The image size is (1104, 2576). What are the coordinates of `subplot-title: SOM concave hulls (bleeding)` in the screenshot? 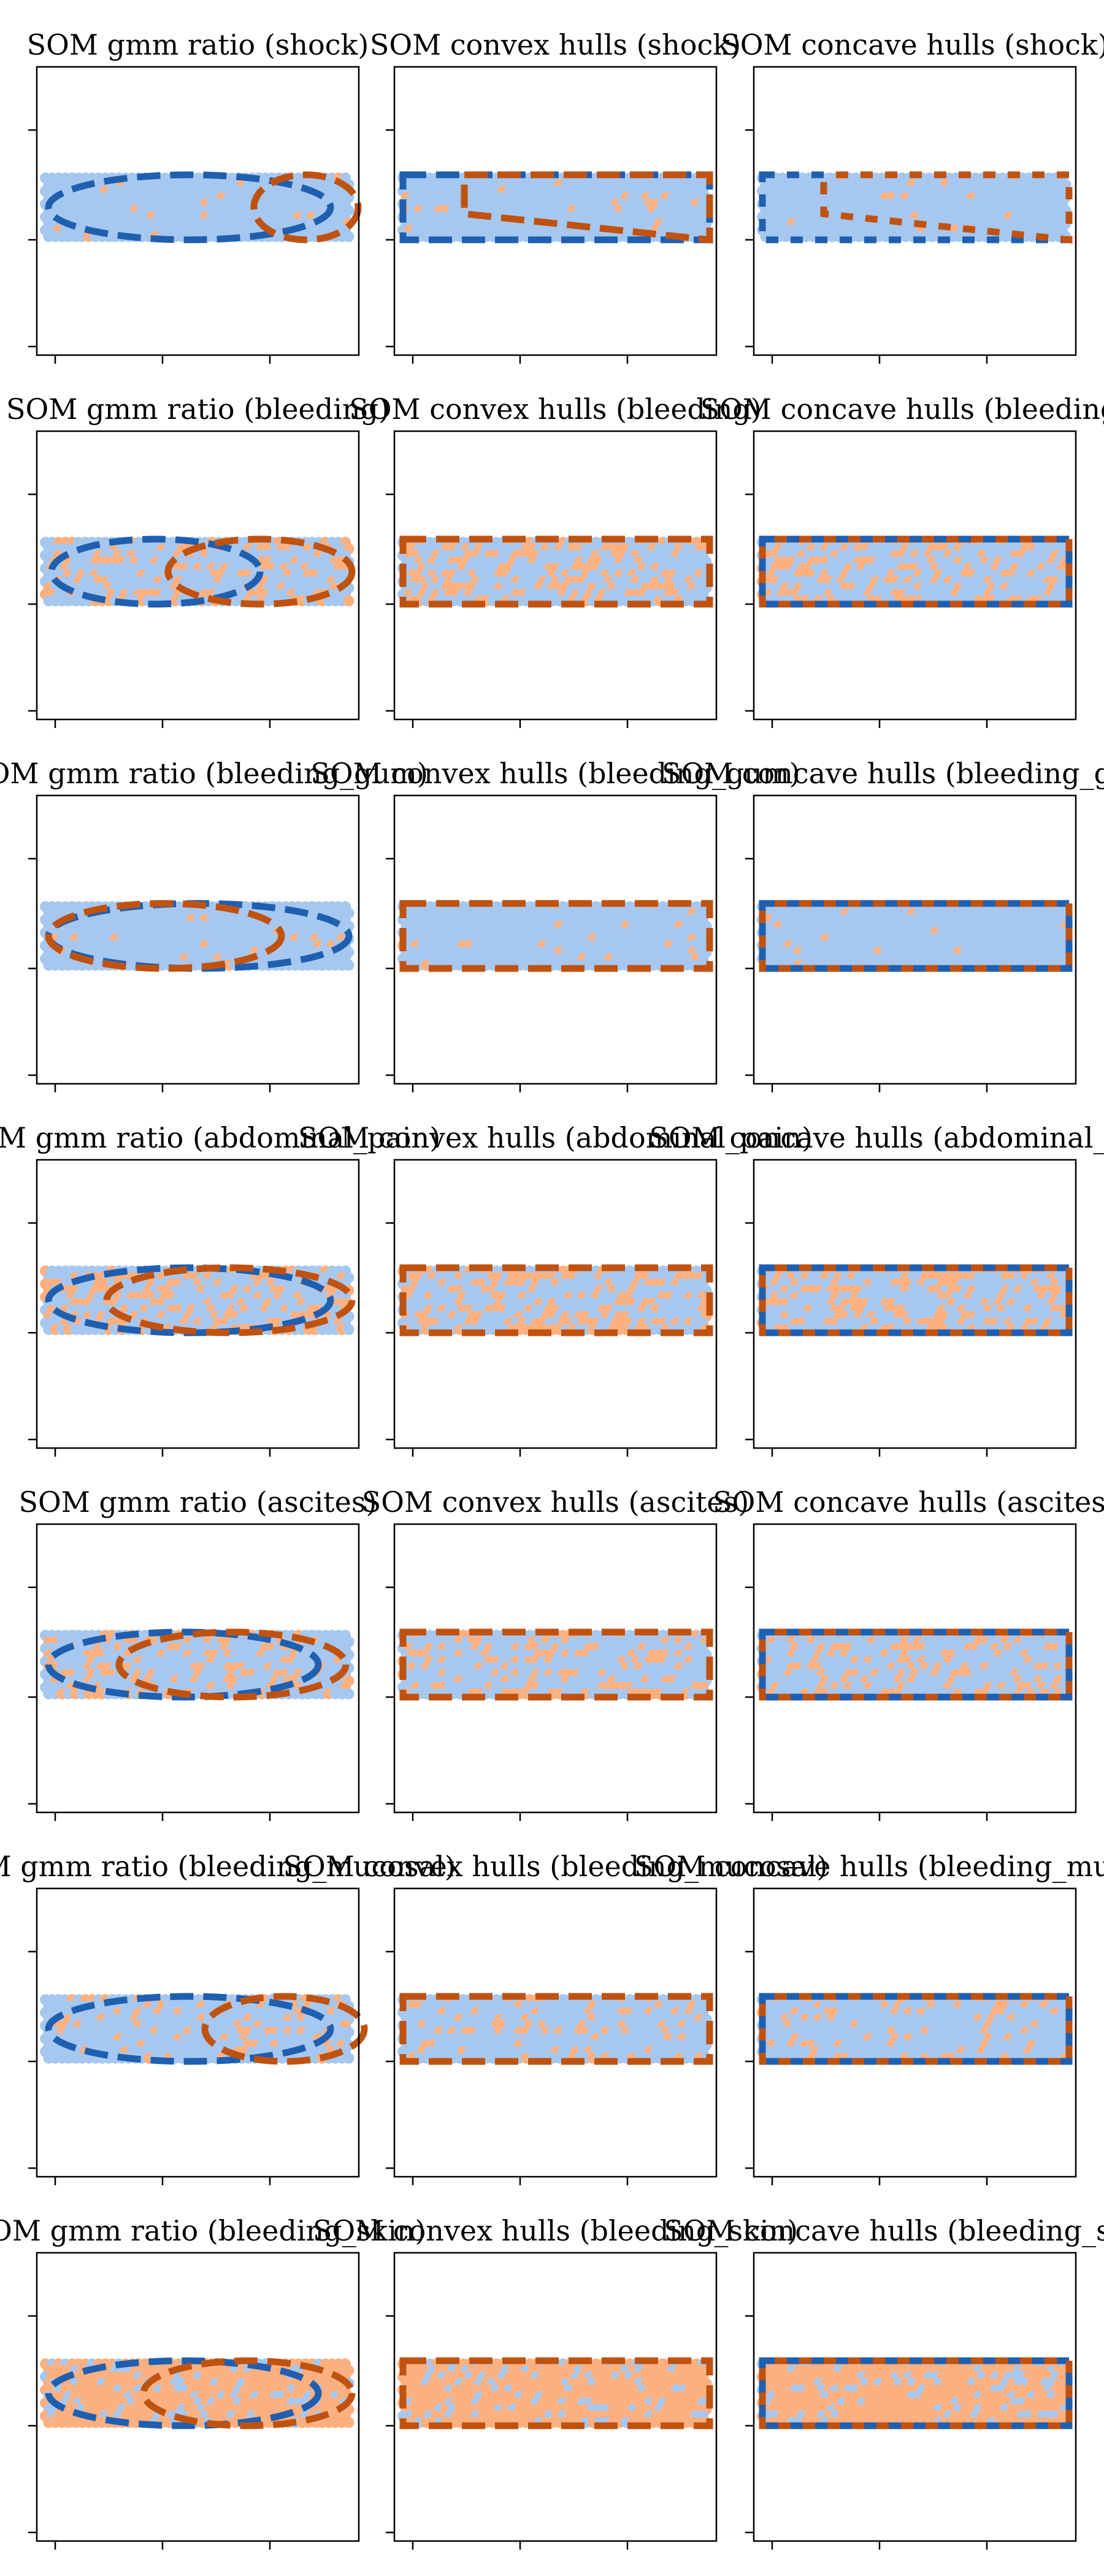 It's located at (902, 409).